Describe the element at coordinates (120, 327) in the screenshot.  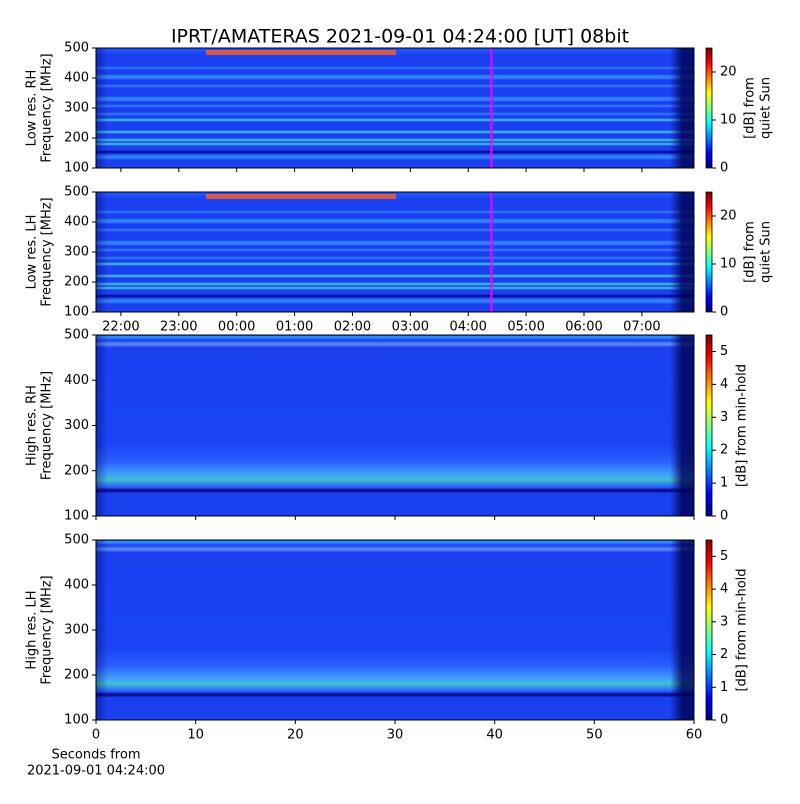
I see `x-tick-label: 22:00` at that location.